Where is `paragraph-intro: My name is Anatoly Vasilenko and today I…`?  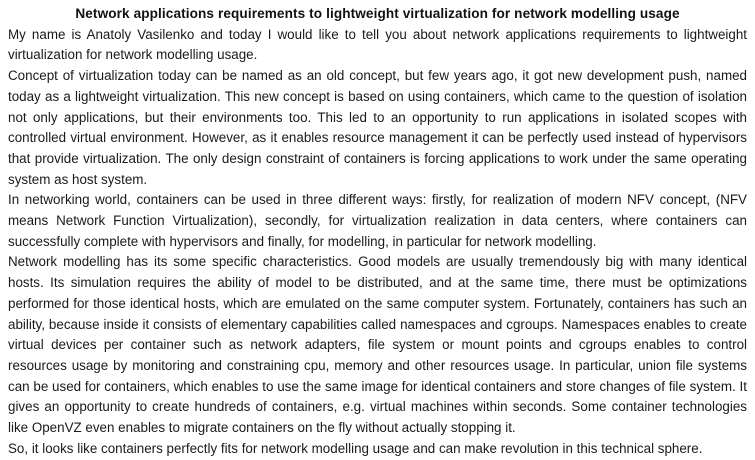 paragraph-intro: My name is Anatoly Vasilenko and today I… is located at coordinates (377, 44).